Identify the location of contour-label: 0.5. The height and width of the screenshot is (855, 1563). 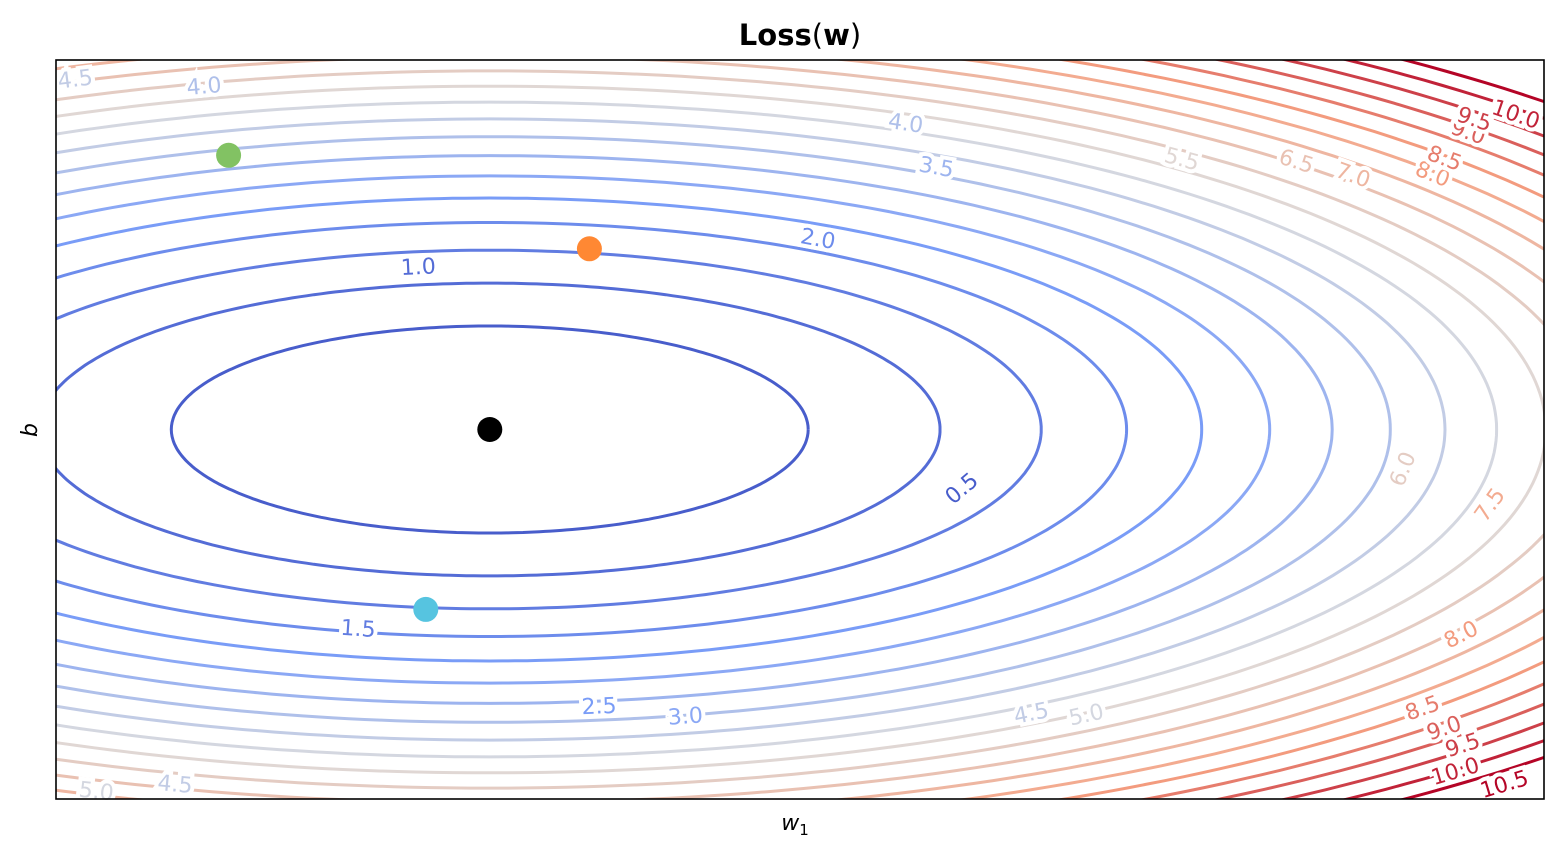
(962, 489).